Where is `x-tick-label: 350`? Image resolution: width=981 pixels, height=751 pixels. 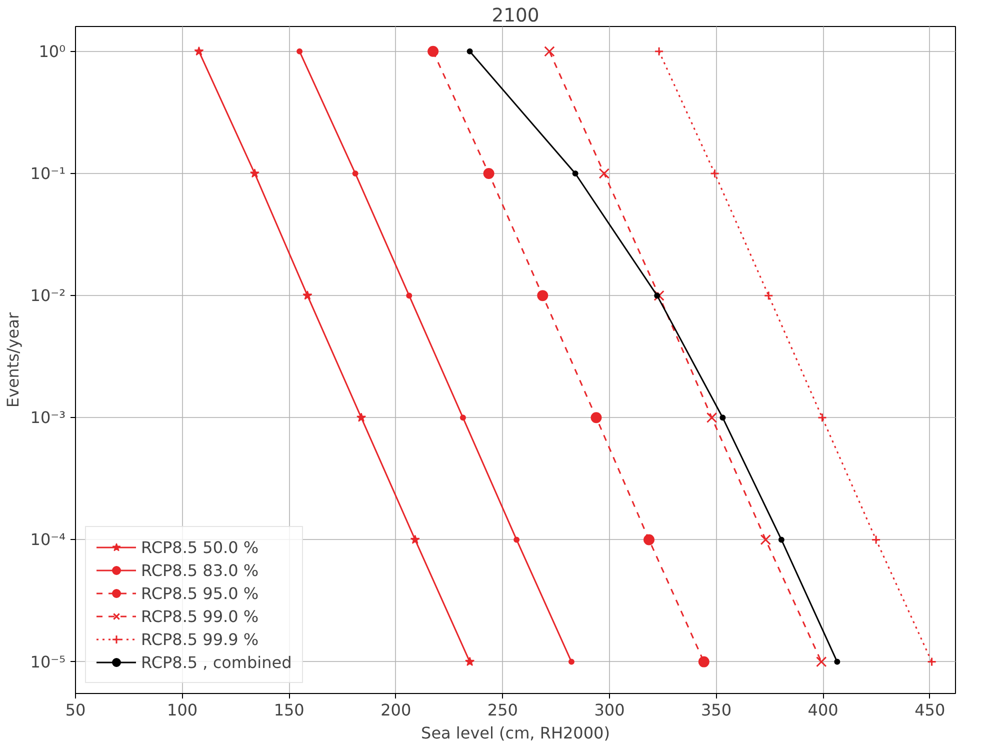
x-tick-label: 350 is located at coordinates (716, 710).